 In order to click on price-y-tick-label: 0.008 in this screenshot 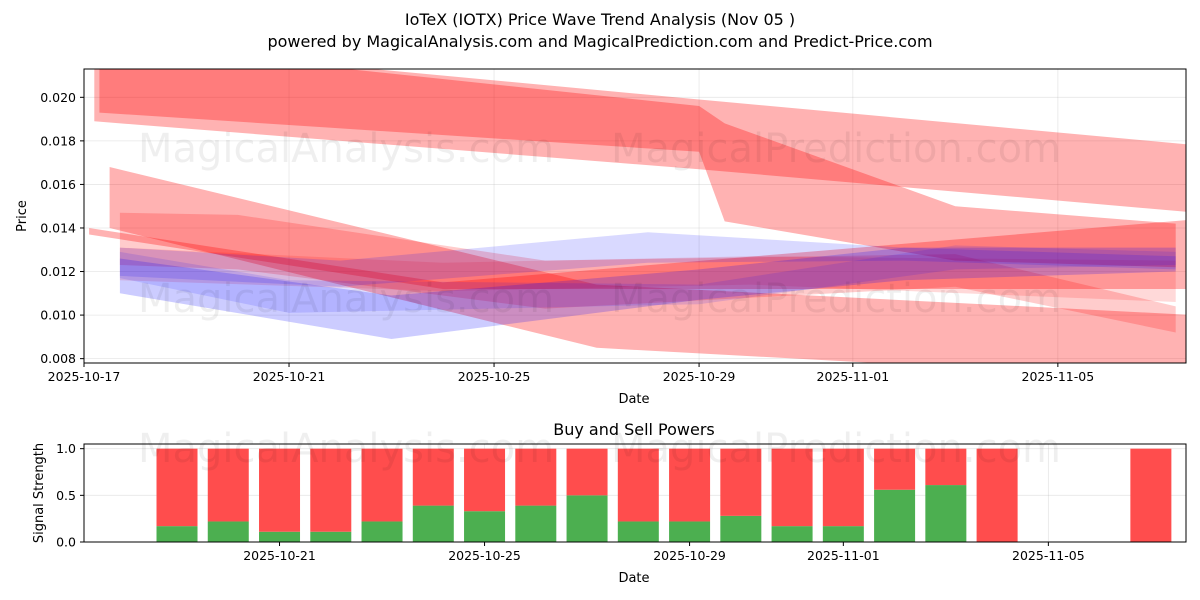, I will do `click(58, 358)`.